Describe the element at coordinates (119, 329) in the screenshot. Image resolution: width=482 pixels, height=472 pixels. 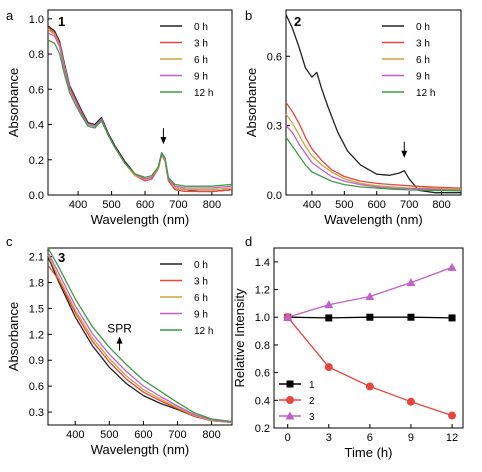
I see `annotation-label: SPR` at that location.